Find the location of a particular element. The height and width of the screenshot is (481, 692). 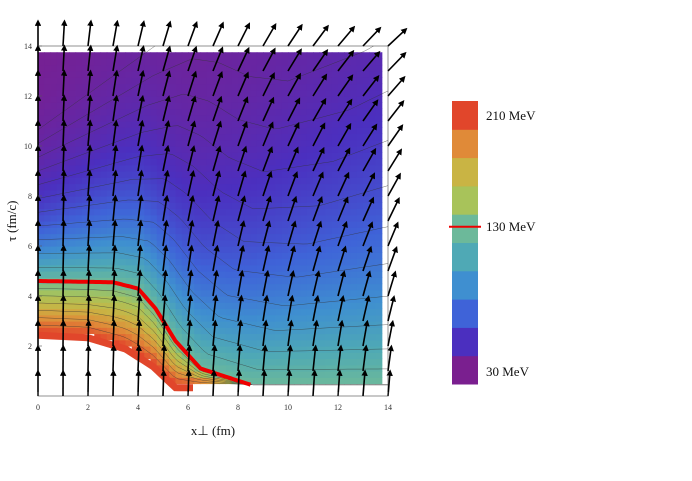

x-axis-label: x⊥ (fm) is located at coordinates (213, 430).